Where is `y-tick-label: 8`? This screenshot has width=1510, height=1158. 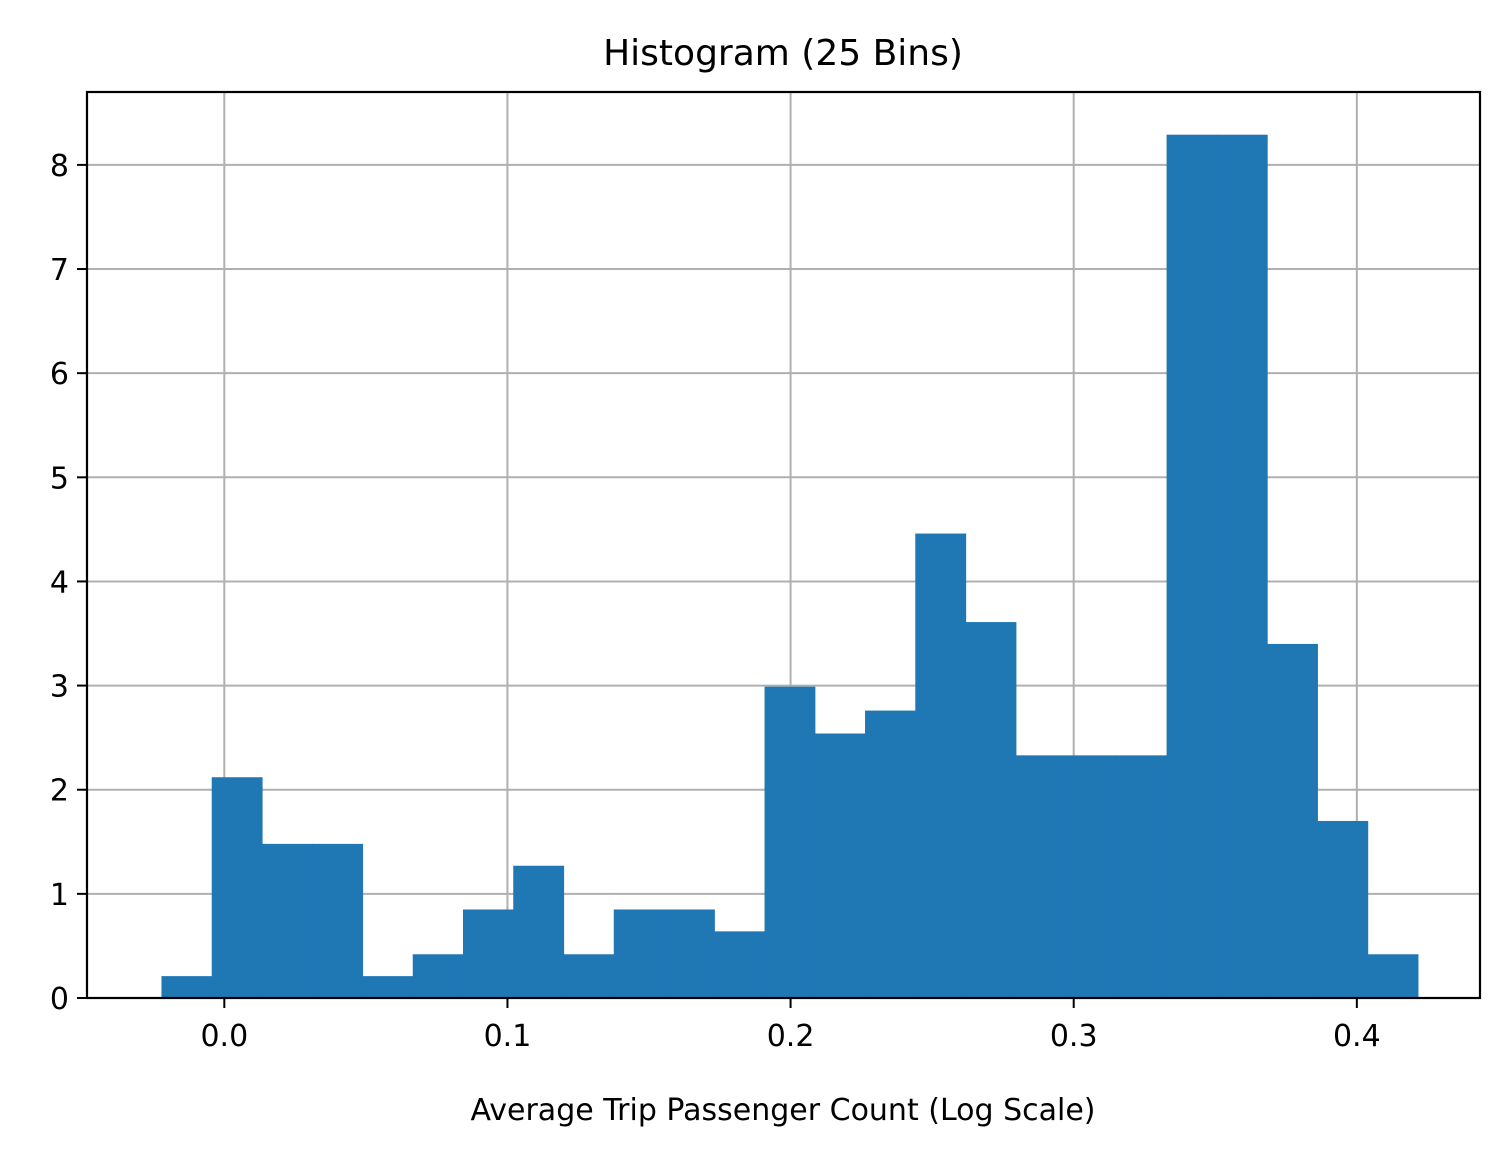
y-tick-label: 8 is located at coordinates (59, 166).